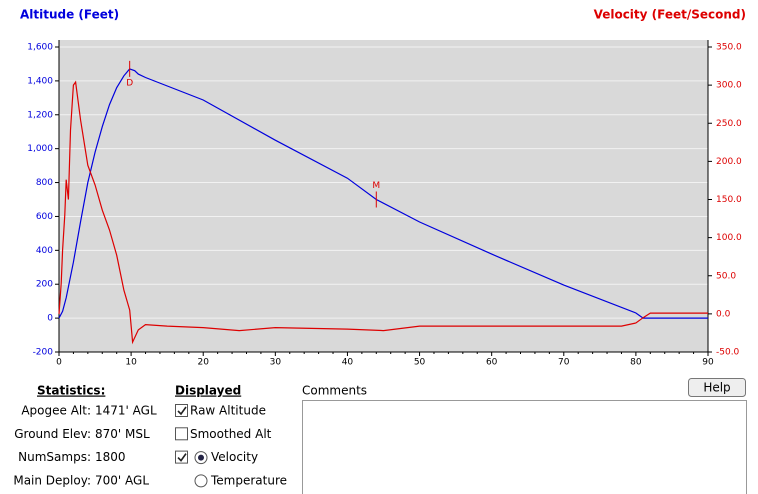 The width and height of the screenshot is (758, 494). Describe the element at coordinates (71, 391) in the screenshot. I see `statistics-title: Statistics:` at that location.